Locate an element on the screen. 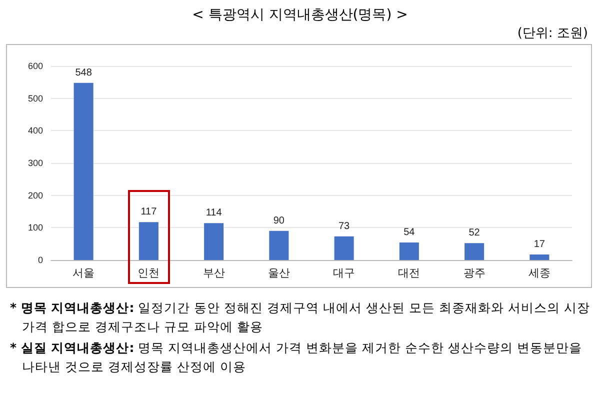  y-tick-label: 200 is located at coordinates (35, 195).